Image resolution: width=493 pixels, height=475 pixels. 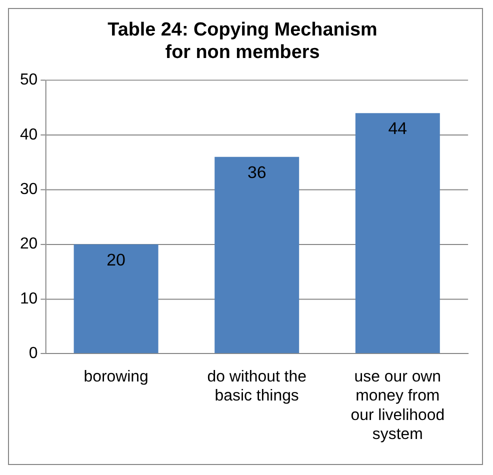 What do you see at coordinates (29, 189) in the screenshot?
I see `y-tick-label: 30` at bounding box center [29, 189].